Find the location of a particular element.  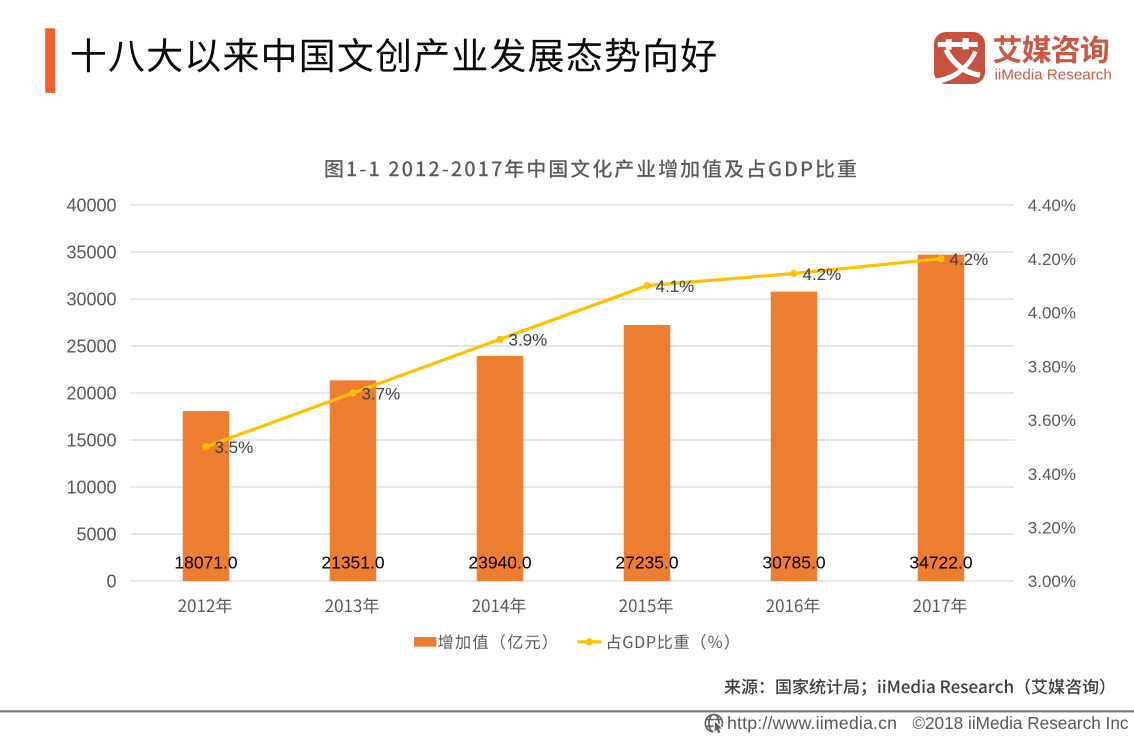

svg-text: 40000 is located at coordinates (91, 205).